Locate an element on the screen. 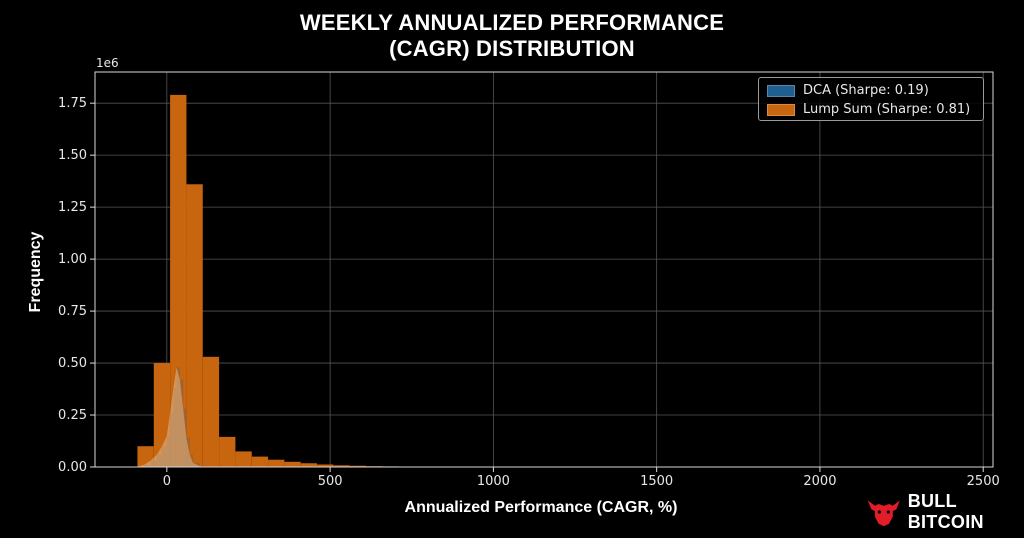 The width and height of the screenshot is (1024, 538). y-tick-label: 1.75 is located at coordinates (72, 103).